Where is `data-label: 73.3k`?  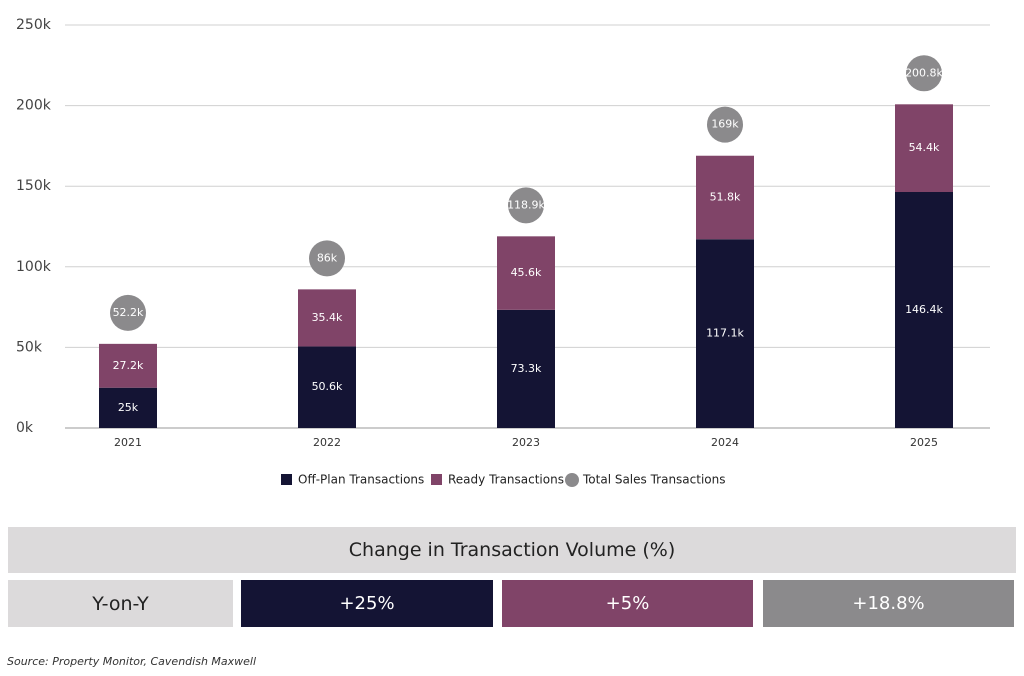
data-label: 73.3k is located at coordinates (526, 368).